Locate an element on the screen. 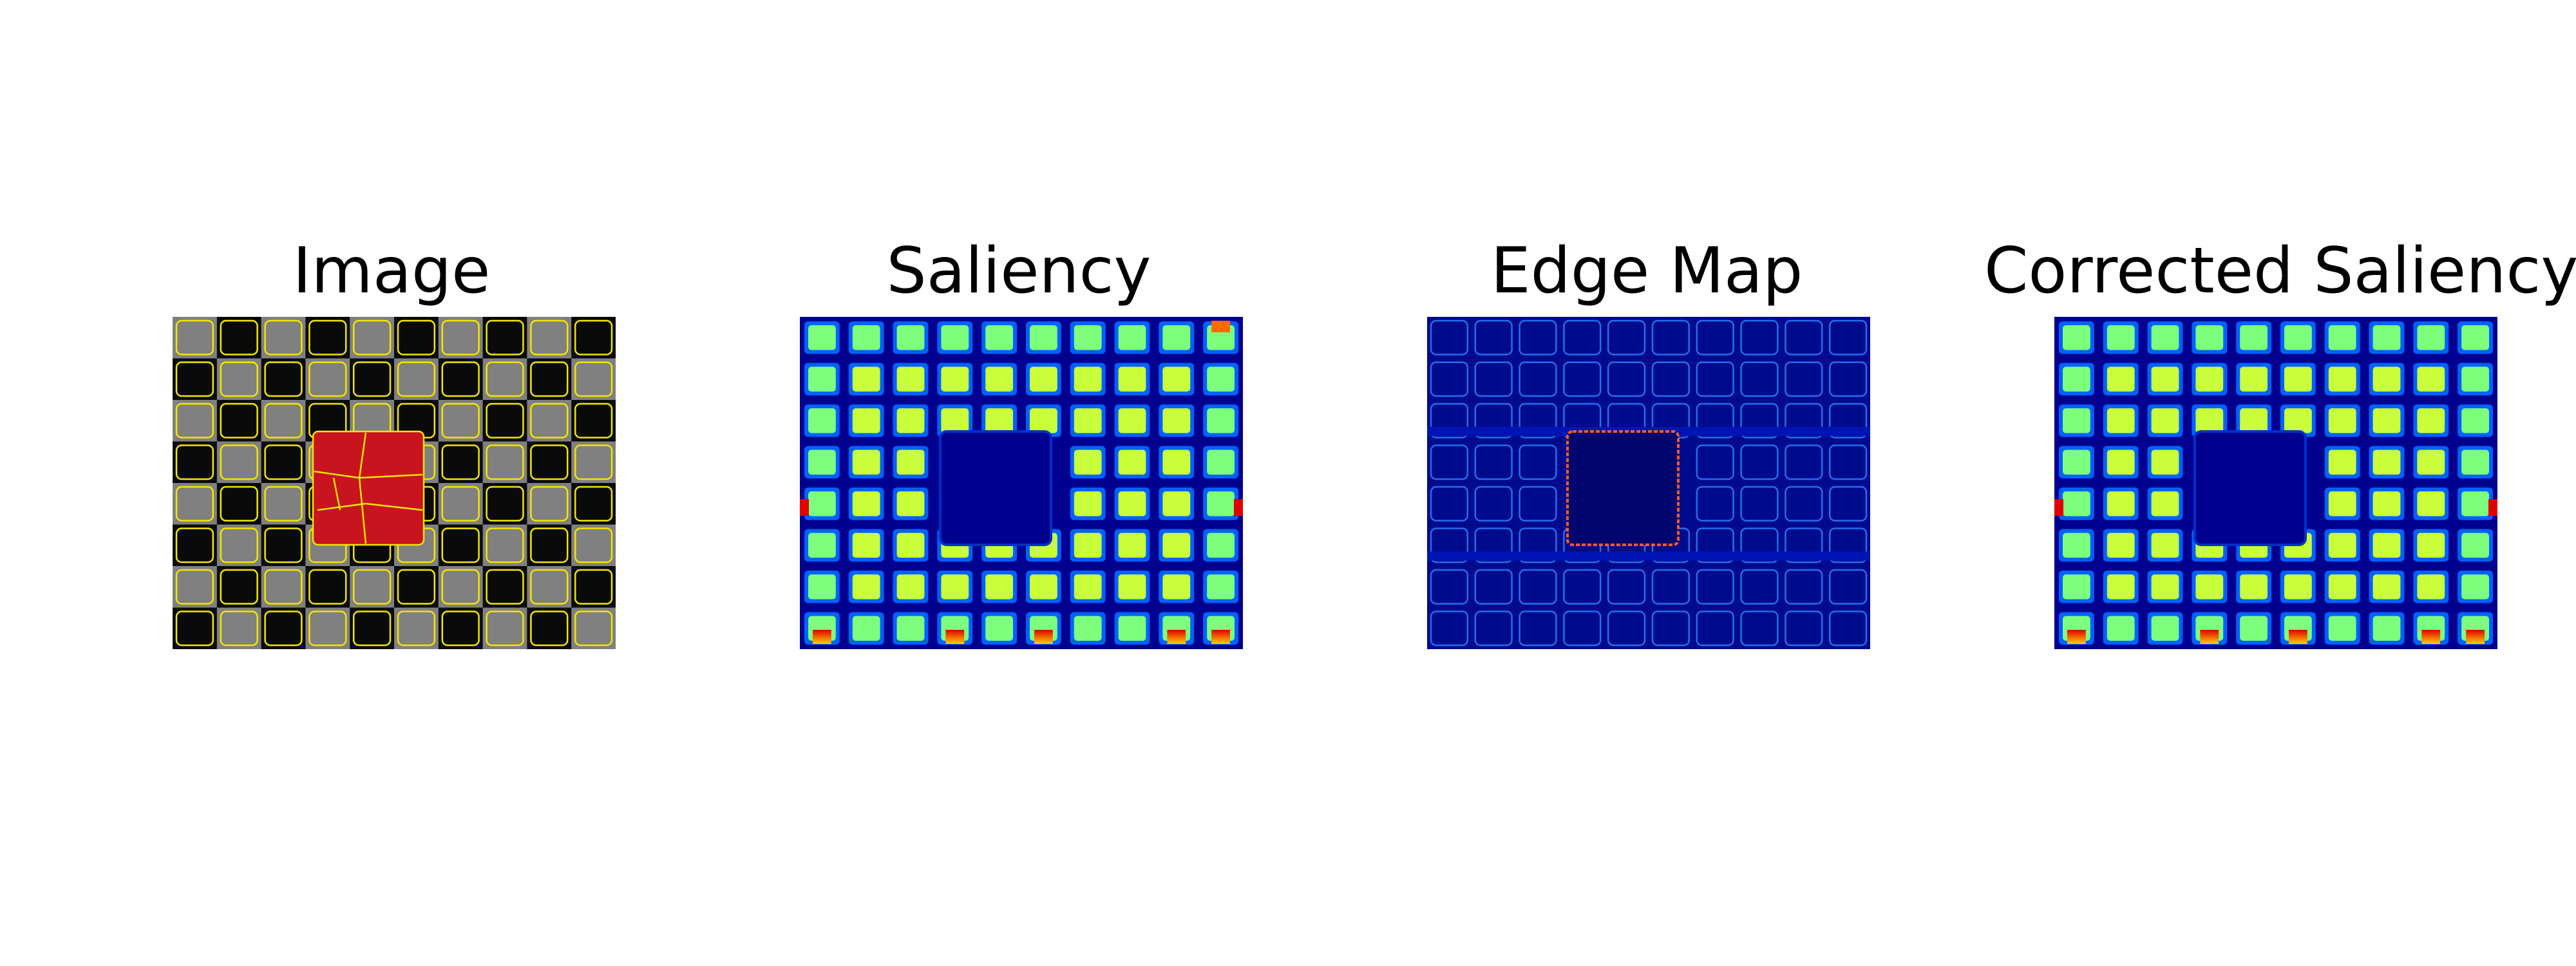 This screenshot has width=2576, height=966. heat-hot-spot-top is located at coordinates (1221, 326).